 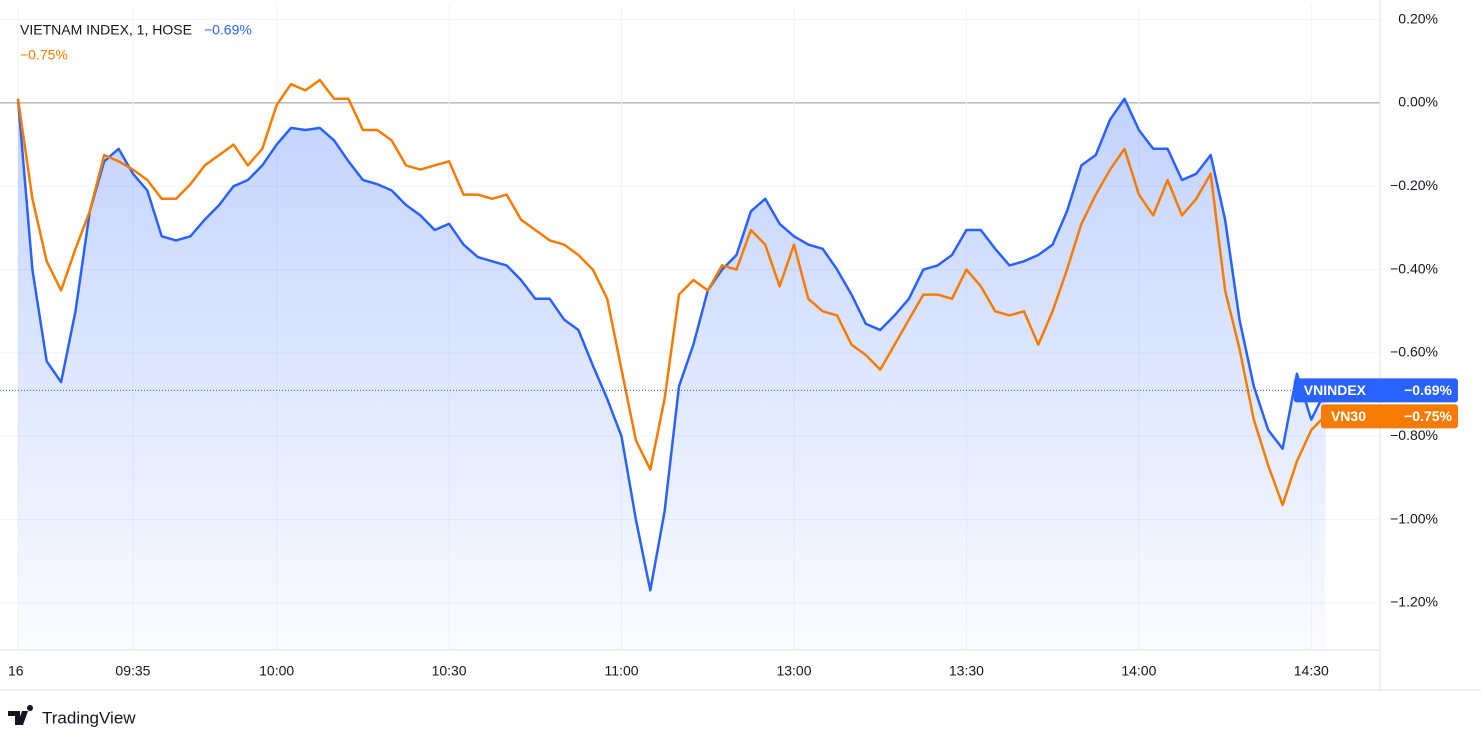 I want to click on x-tick-label: 13:30, so click(x=966, y=671).